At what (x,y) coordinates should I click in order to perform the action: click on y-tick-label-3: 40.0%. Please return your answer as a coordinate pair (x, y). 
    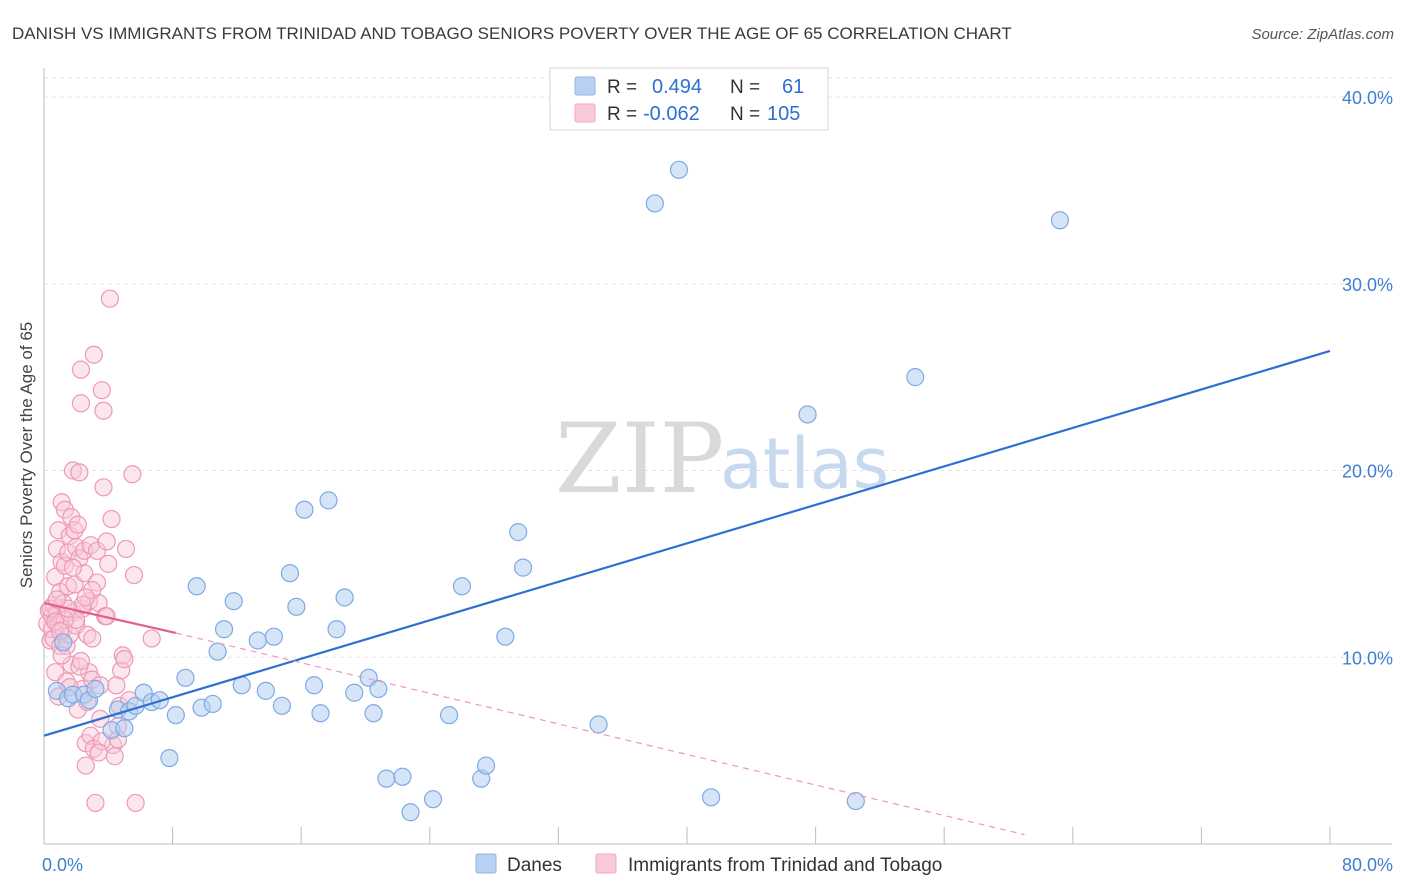
    Looking at the image, I should click on (1367, 98).